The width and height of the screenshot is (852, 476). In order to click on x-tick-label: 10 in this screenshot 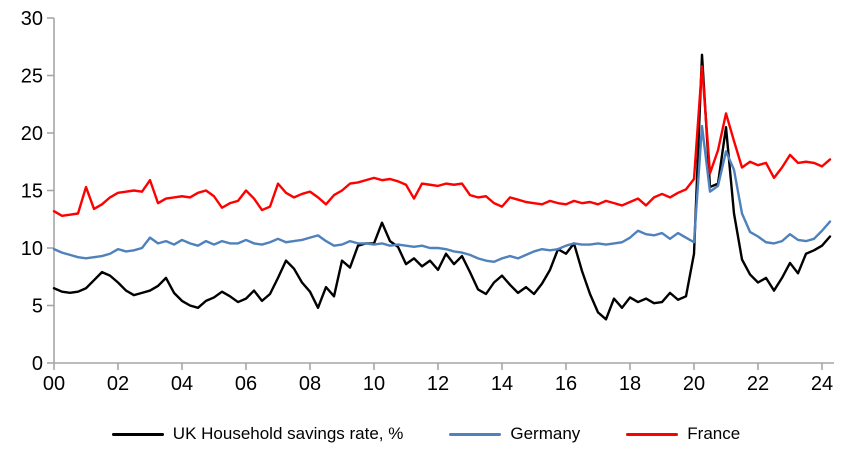, I will do `click(374, 384)`.